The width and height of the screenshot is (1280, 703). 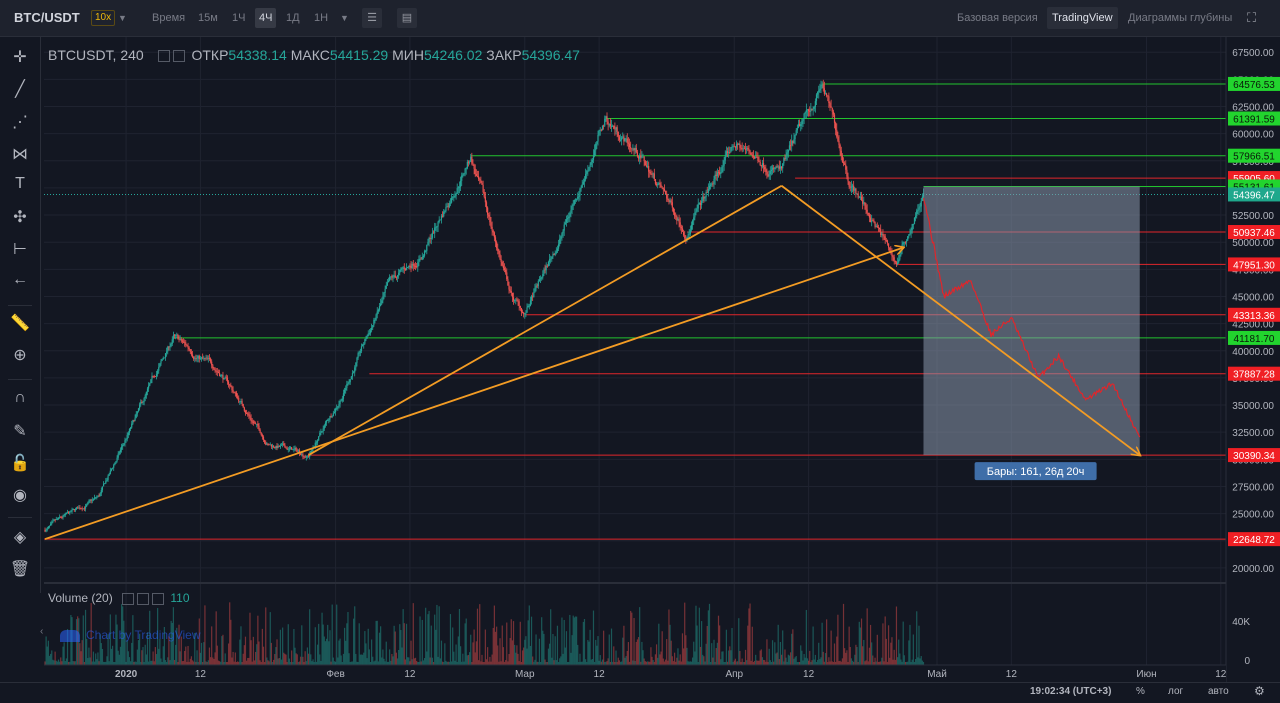 I want to click on measure-tool-icon: ⊢, so click(x=20, y=249).